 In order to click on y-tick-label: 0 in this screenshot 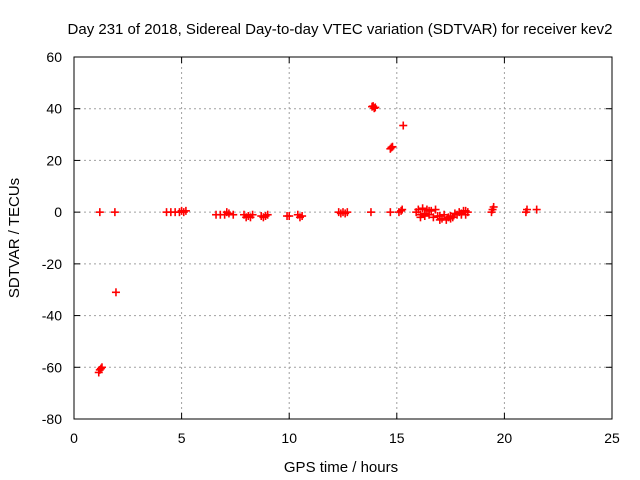, I will do `click(58, 212)`.